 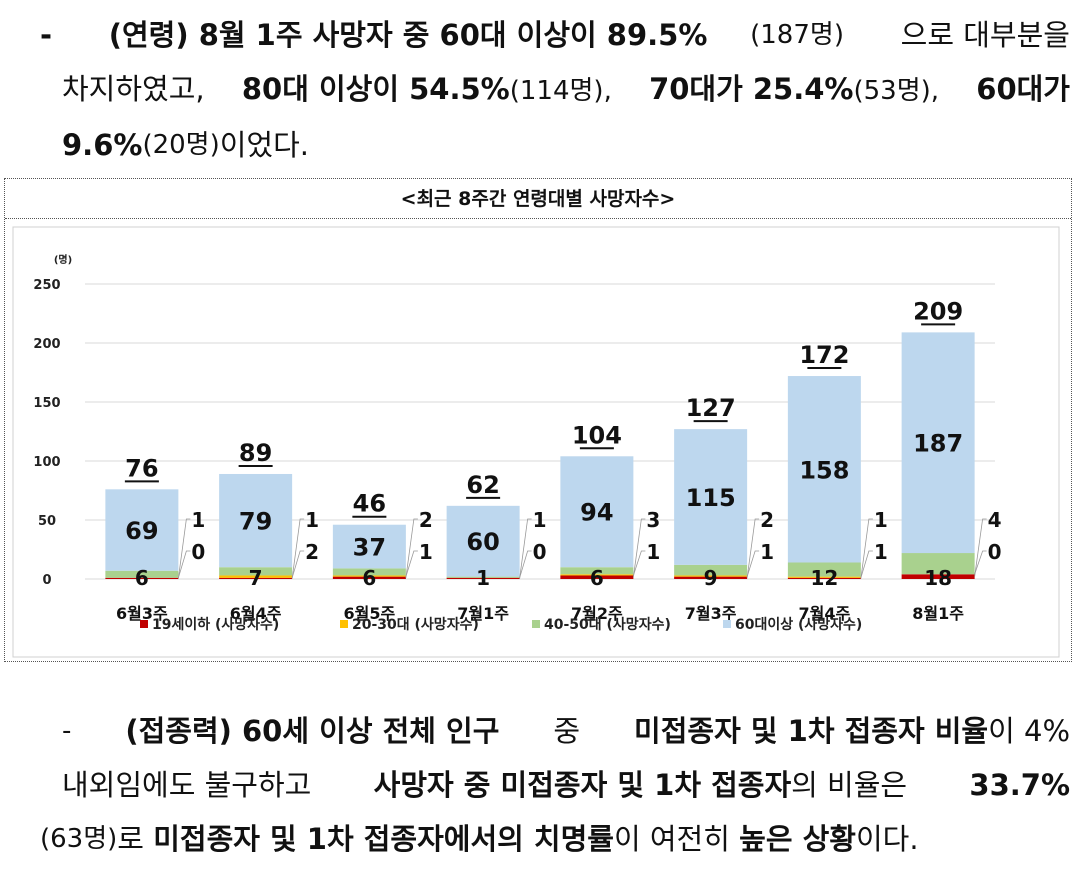 What do you see at coordinates (582, 785) in the screenshot?
I see `para2-l2b: 사망자 중 미접종자 및 1차 접종자` at bounding box center [582, 785].